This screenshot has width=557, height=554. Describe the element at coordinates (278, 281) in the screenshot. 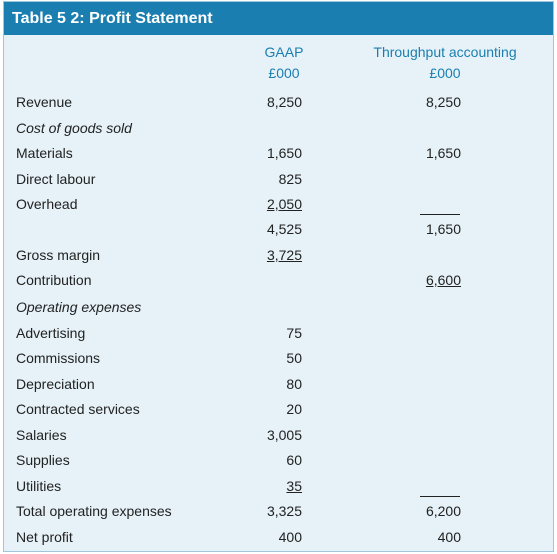

I see `table-row: Contribution 6,600` at that location.